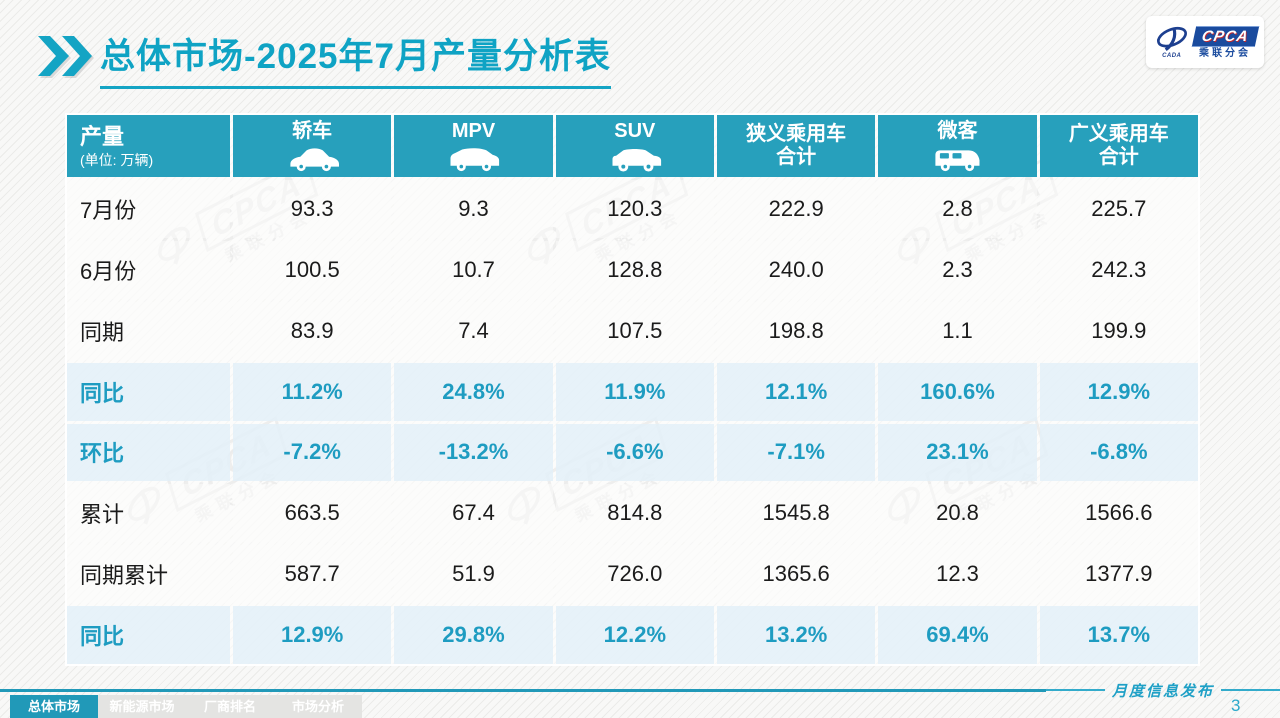 The width and height of the screenshot is (1280, 718). Describe the element at coordinates (796, 269) in the screenshot. I see `table-cell-r2-c4: 240.0` at that location.